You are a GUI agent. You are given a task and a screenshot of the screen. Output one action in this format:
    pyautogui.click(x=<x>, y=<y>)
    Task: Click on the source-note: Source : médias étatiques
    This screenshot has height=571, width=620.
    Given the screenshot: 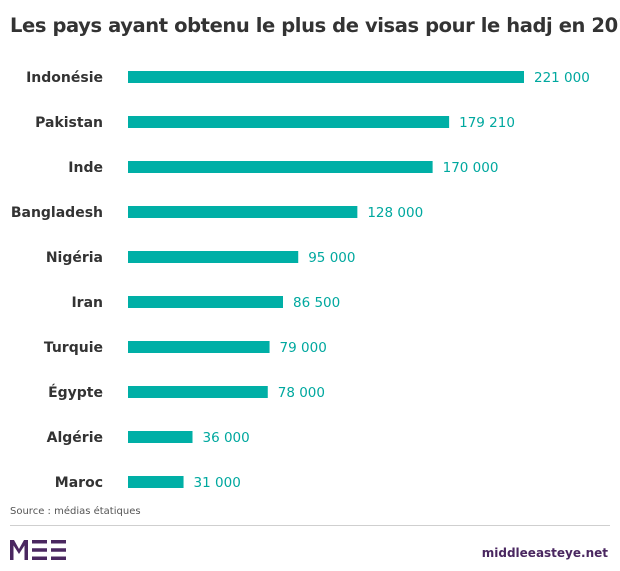 What is the action you would take?
    pyautogui.click(x=75, y=511)
    